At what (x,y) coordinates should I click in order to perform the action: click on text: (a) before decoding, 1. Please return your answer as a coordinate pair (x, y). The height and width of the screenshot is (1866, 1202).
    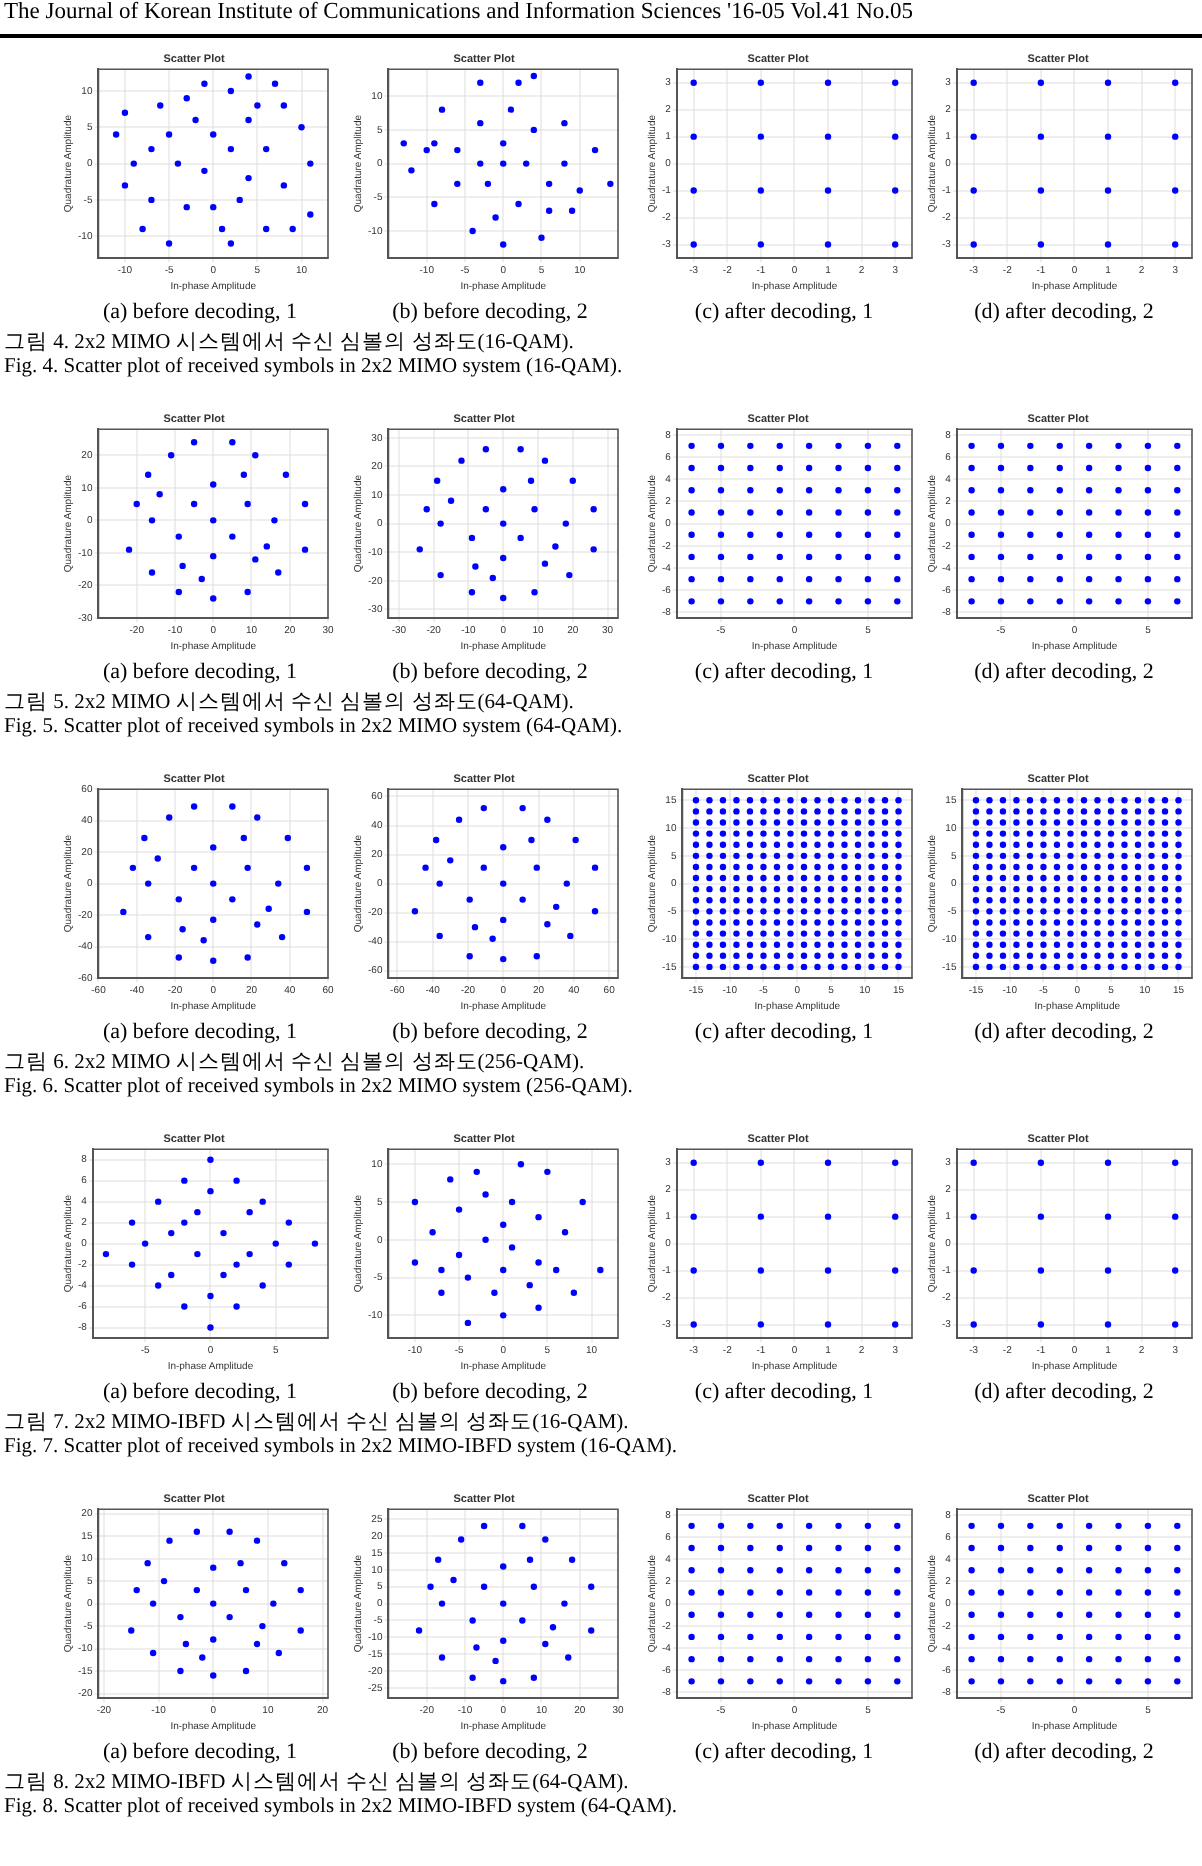
    Looking at the image, I should click on (200, 672).